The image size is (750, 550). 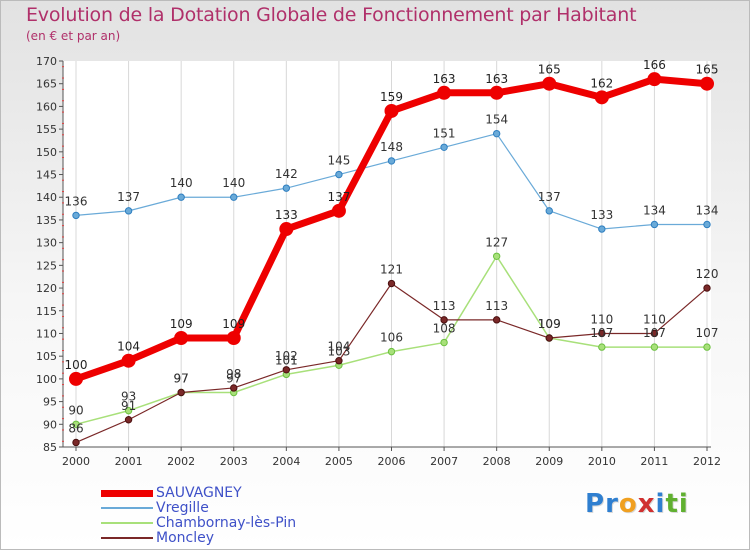 I want to click on y-tick-label-125: 125, so click(x=46, y=265).